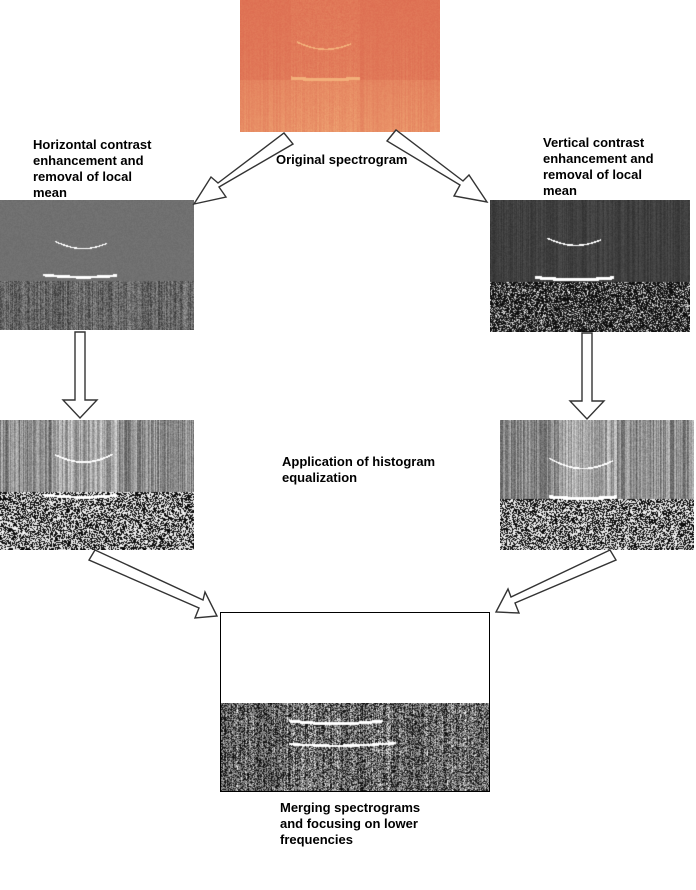 Image resolution: width=696 pixels, height=890 pixels. What do you see at coordinates (320, 477) in the screenshot?
I see `histogram-label-line-2: equalization` at bounding box center [320, 477].